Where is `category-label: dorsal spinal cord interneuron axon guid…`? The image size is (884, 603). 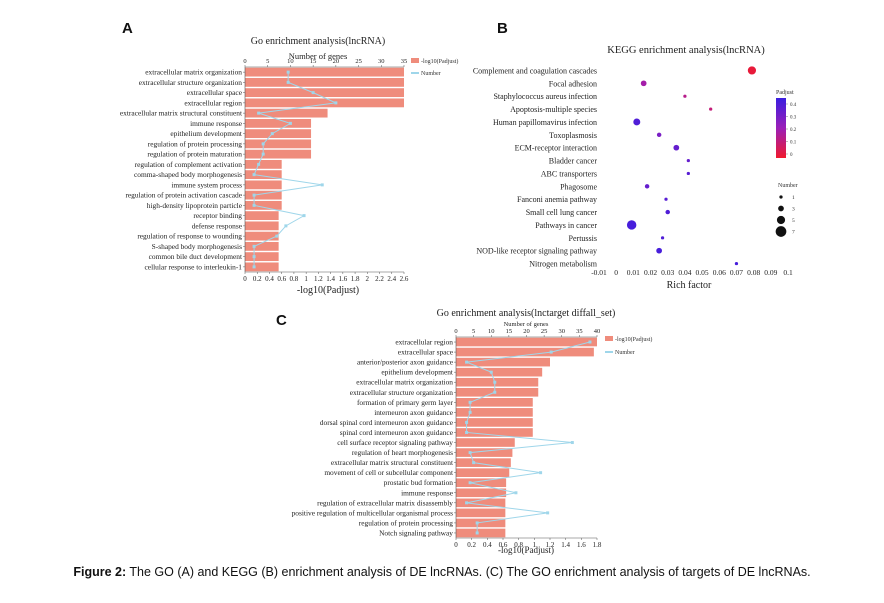
category-label: dorsal spinal cord interneuron axon guid… is located at coordinates (387, 422).